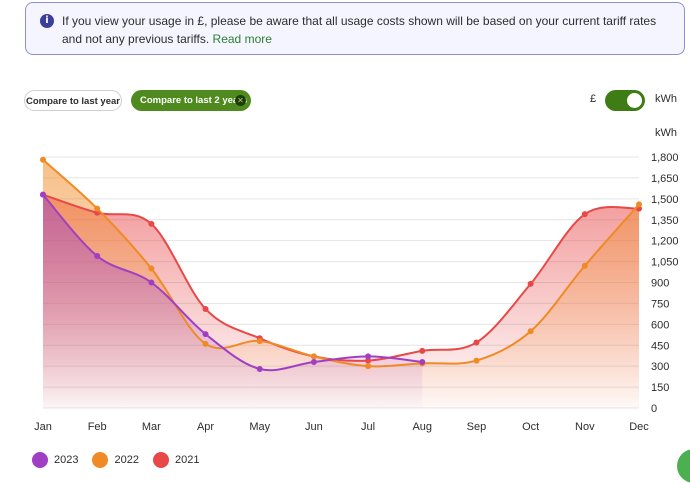  What do you see at coordinates (683, 466) in the screenshot?
I see `chat-fab-button` at bounding box center [683, 466].